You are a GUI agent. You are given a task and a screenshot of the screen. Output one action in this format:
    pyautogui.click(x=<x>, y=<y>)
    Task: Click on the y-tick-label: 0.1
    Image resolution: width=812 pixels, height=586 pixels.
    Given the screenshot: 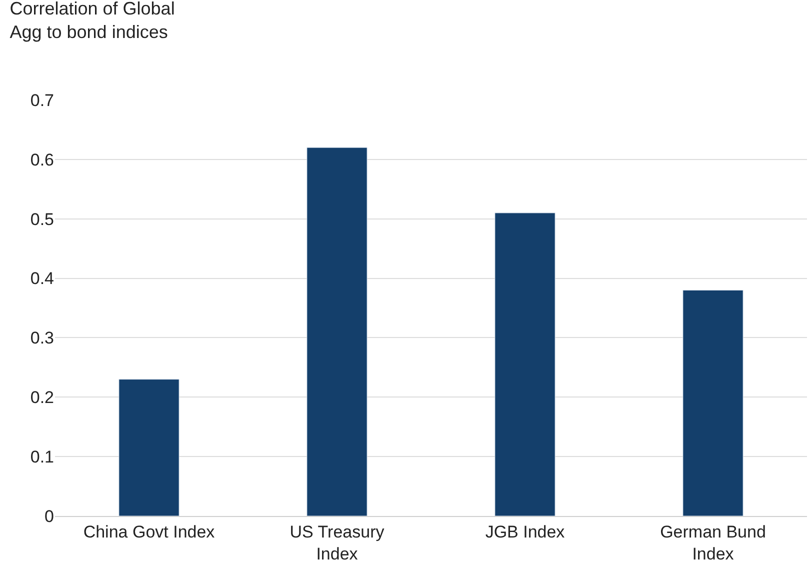 What is the action you would take?
    pyautogui.click(x=42, y=457)
    